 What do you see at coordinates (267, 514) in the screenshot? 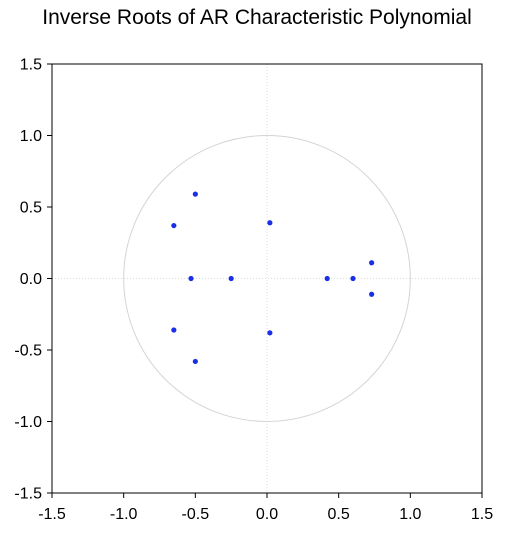
I see `x-tick-label: 0.0` at bounding box center [267, 514].